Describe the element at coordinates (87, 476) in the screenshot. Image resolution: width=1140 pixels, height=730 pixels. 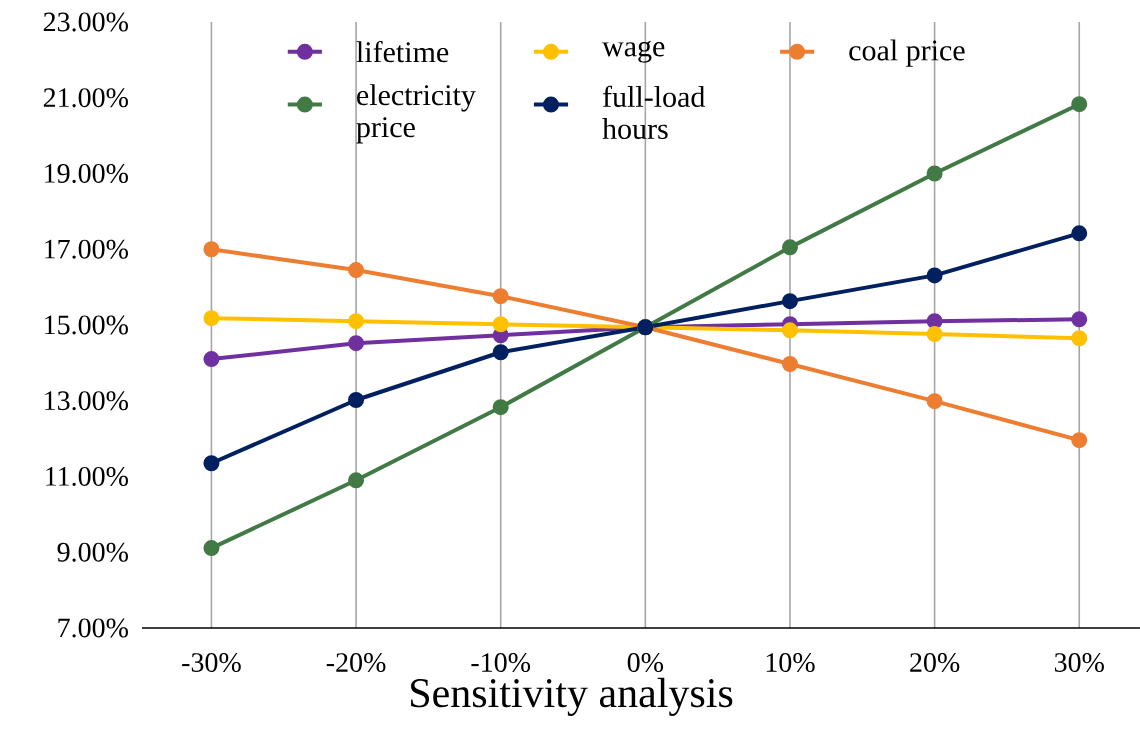
I see `y-tick-label: 11.00%` at that location.